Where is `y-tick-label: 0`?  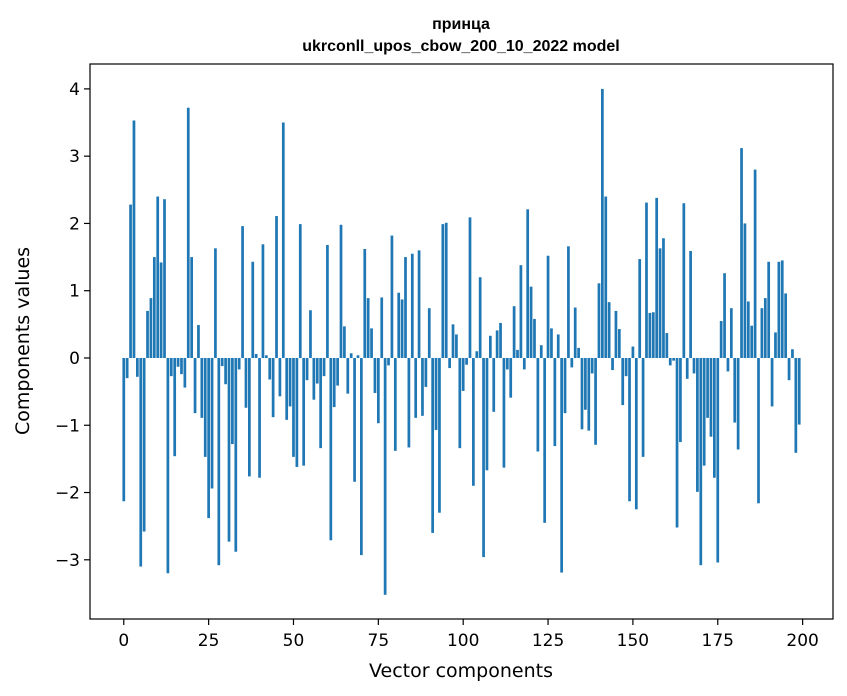 y-tick-label: 0 is located at coordinates (74, 359).